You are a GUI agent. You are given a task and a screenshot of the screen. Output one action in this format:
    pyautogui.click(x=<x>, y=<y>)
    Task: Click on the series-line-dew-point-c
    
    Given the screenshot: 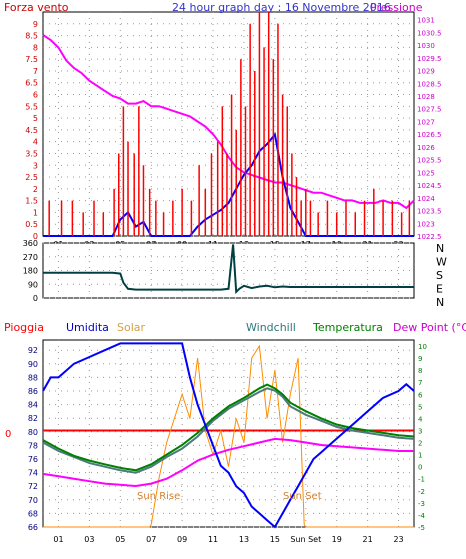 What is the action you would take?
    pyautogui.click(x=228, y=462)
    